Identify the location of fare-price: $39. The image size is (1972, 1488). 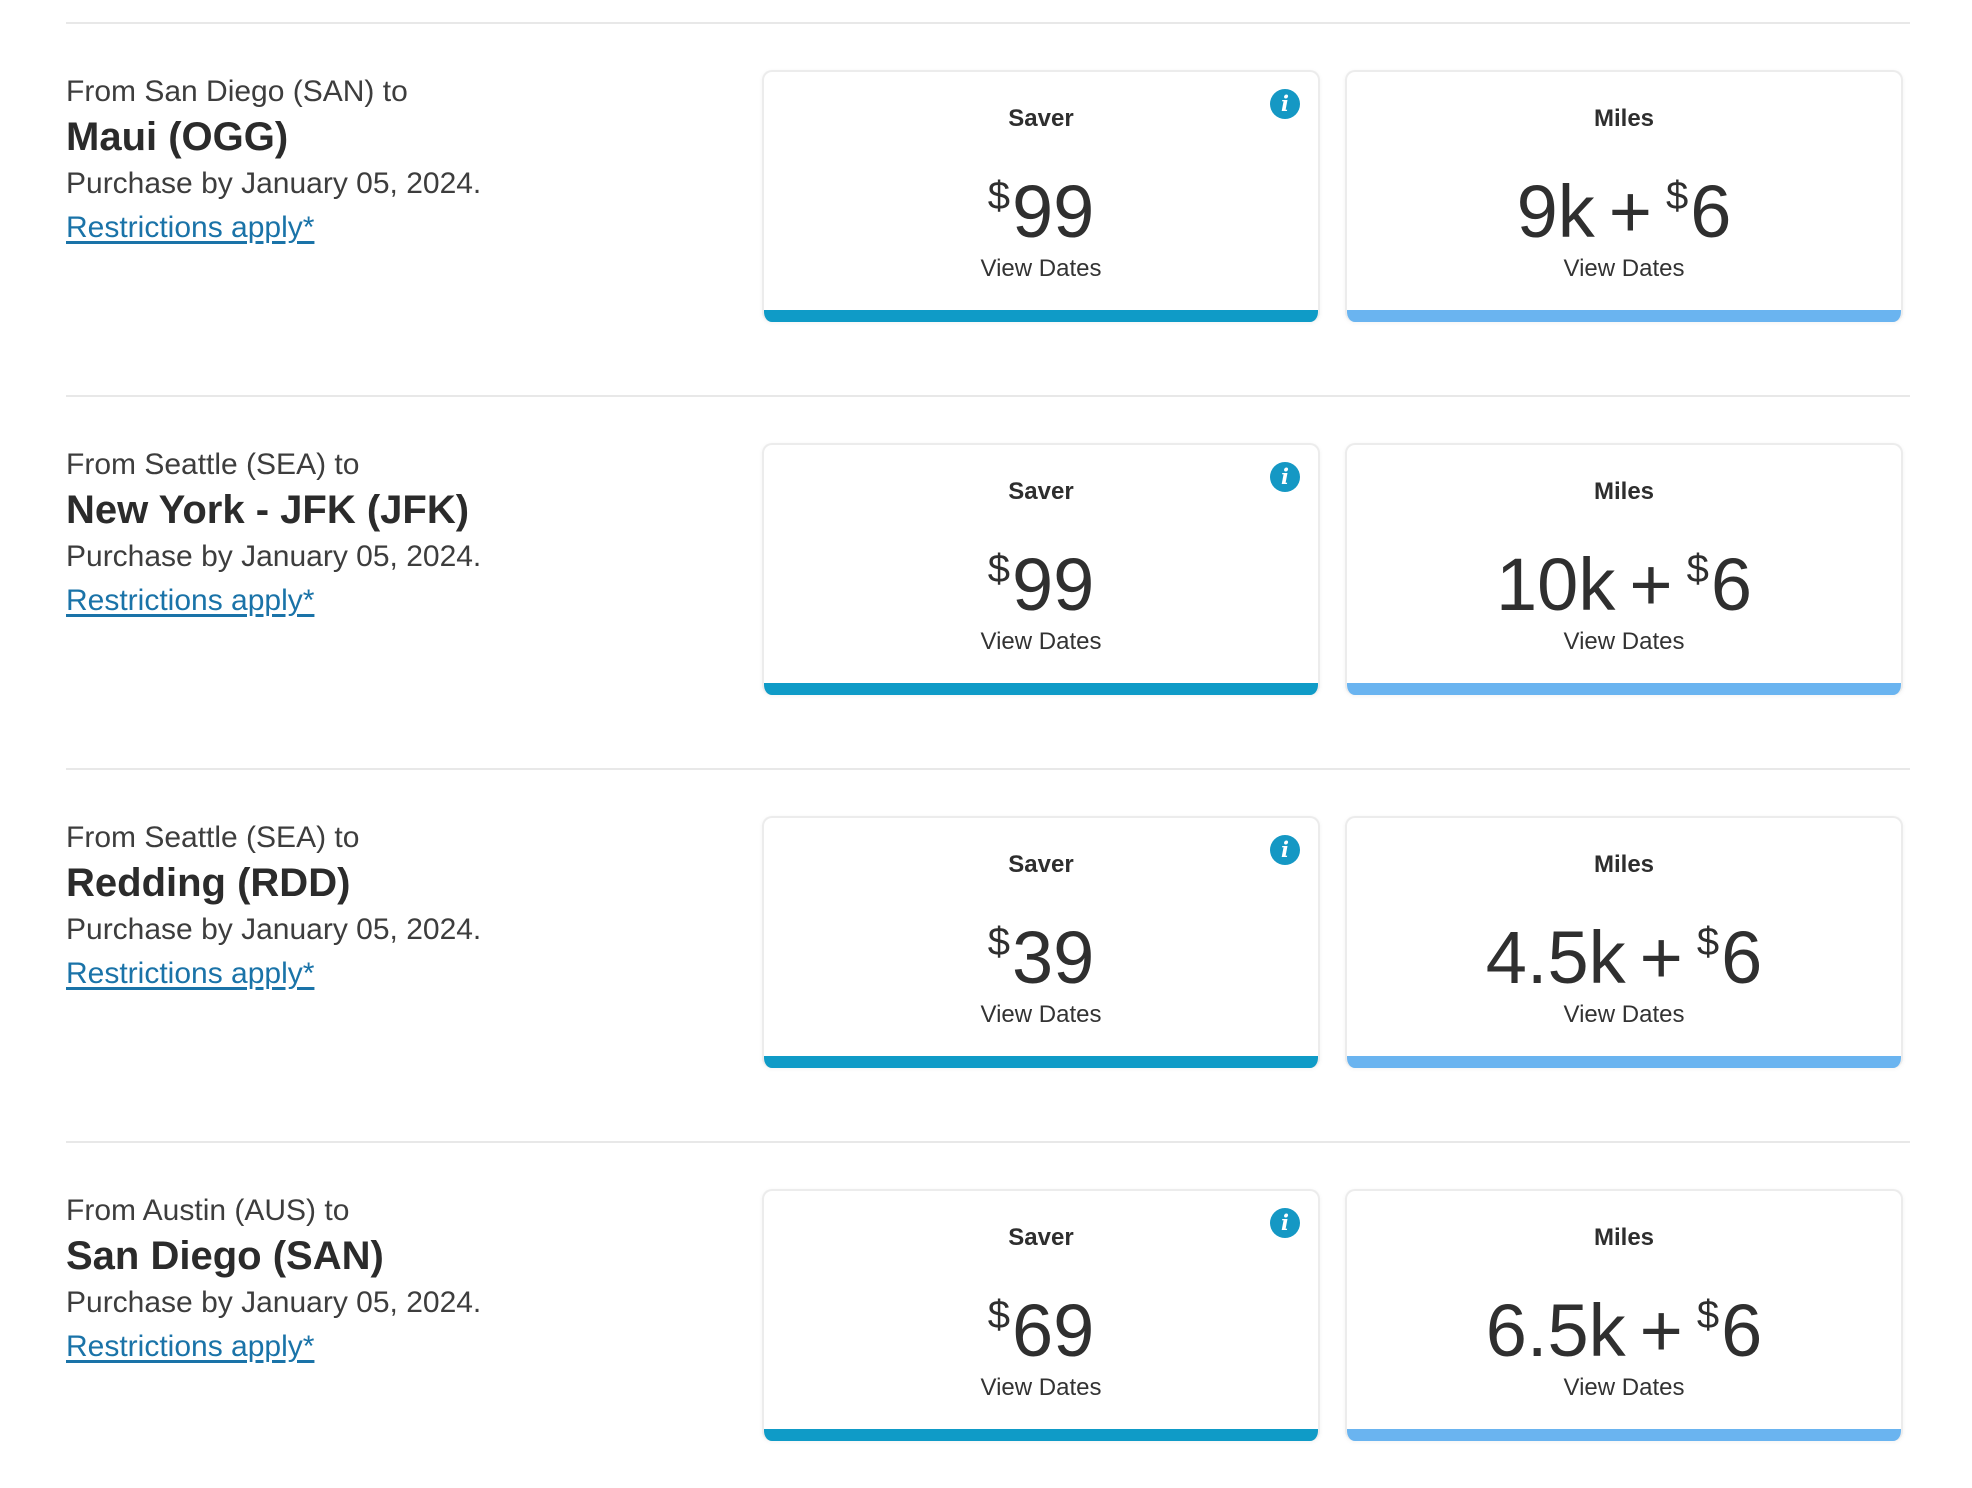
(1041, 950).